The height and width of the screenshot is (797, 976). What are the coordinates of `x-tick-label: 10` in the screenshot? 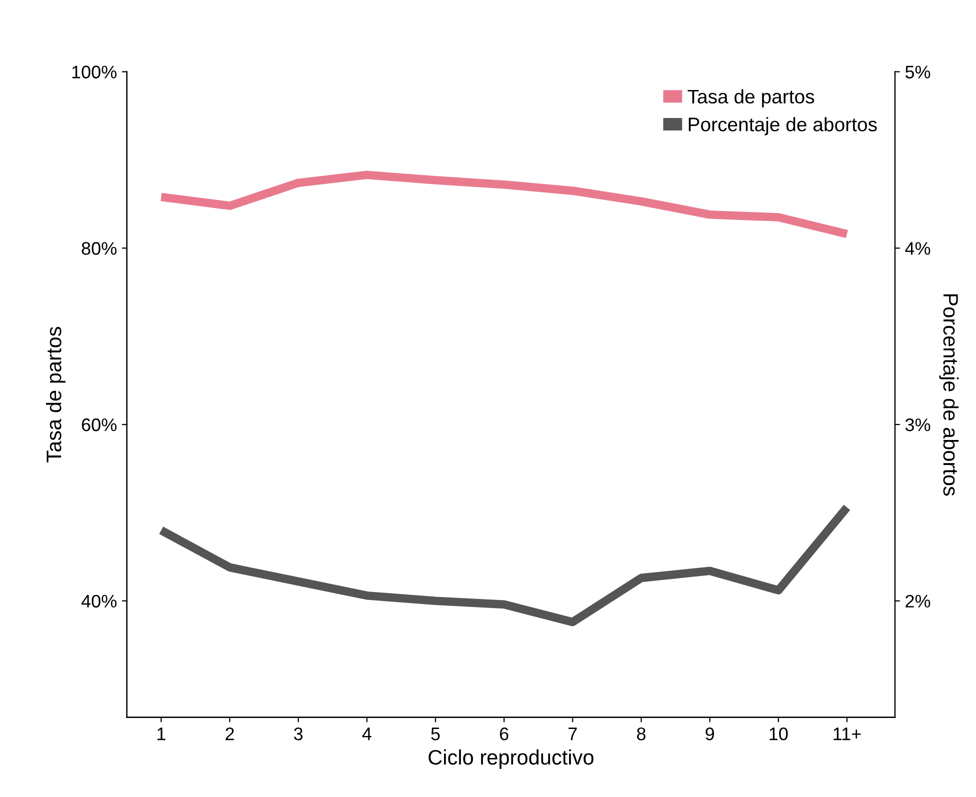 It's located at (779, 734).